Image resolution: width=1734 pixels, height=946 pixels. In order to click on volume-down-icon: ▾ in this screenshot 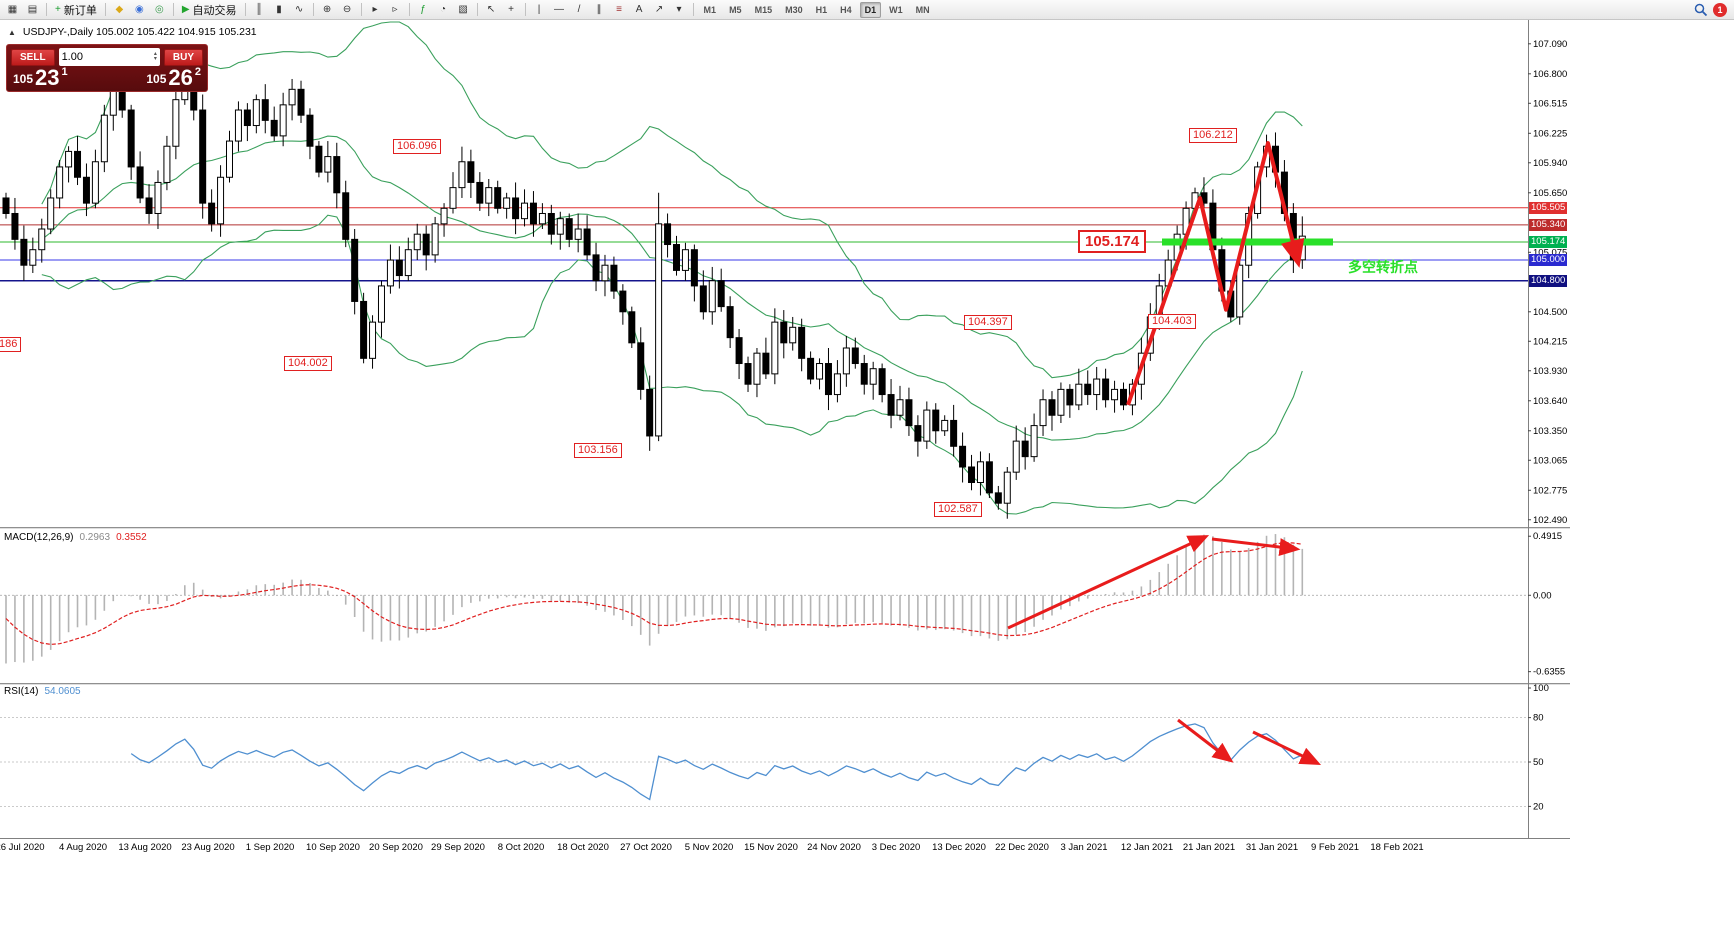, I will do `click(155, 59)`.